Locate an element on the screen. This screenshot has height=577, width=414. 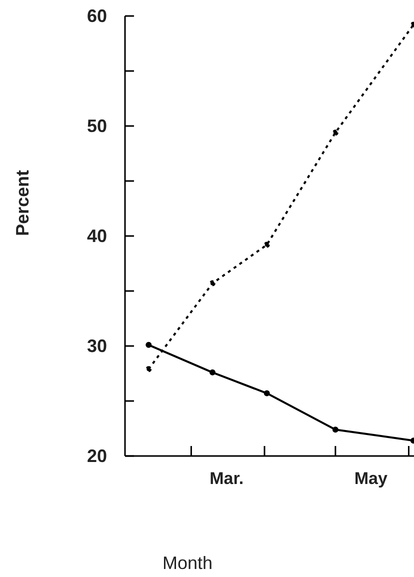
y-tick-label: 40 is located at coordinates (96, 236).